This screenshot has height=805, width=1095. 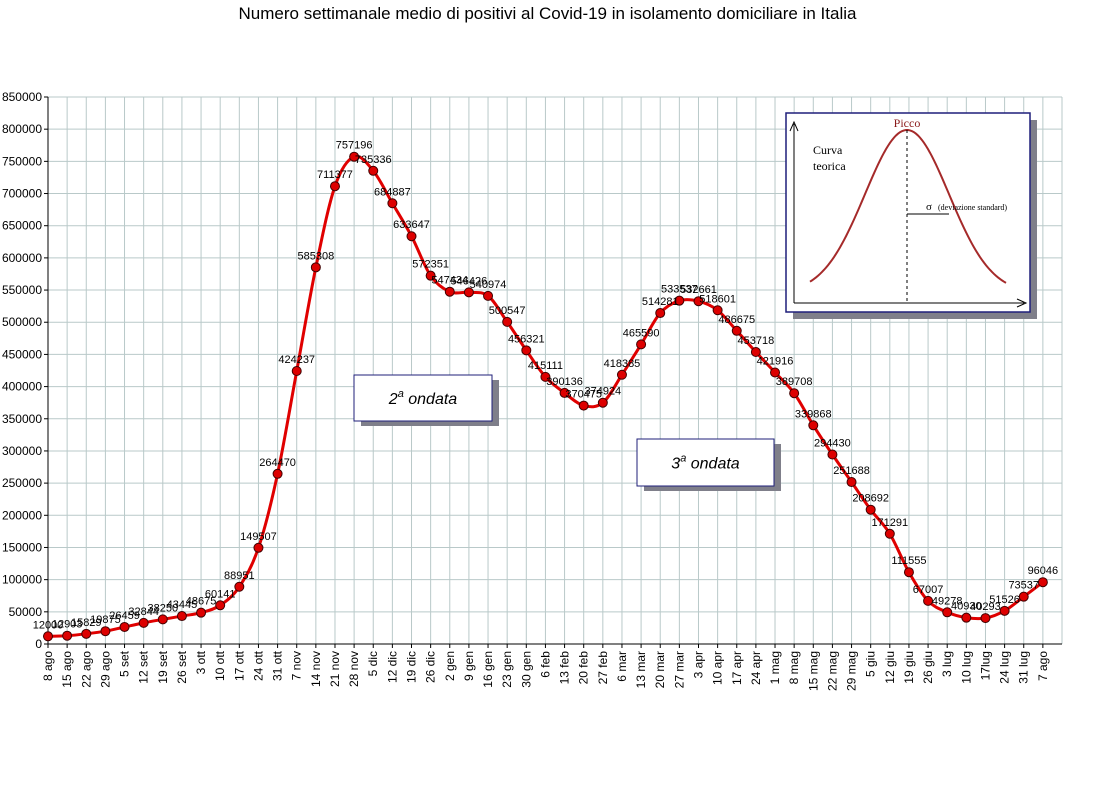 What do you see at coordinates (966, 667) in the screenshot?
I see `x-tick-label: 10 lug` at bounding box center [966, 667].